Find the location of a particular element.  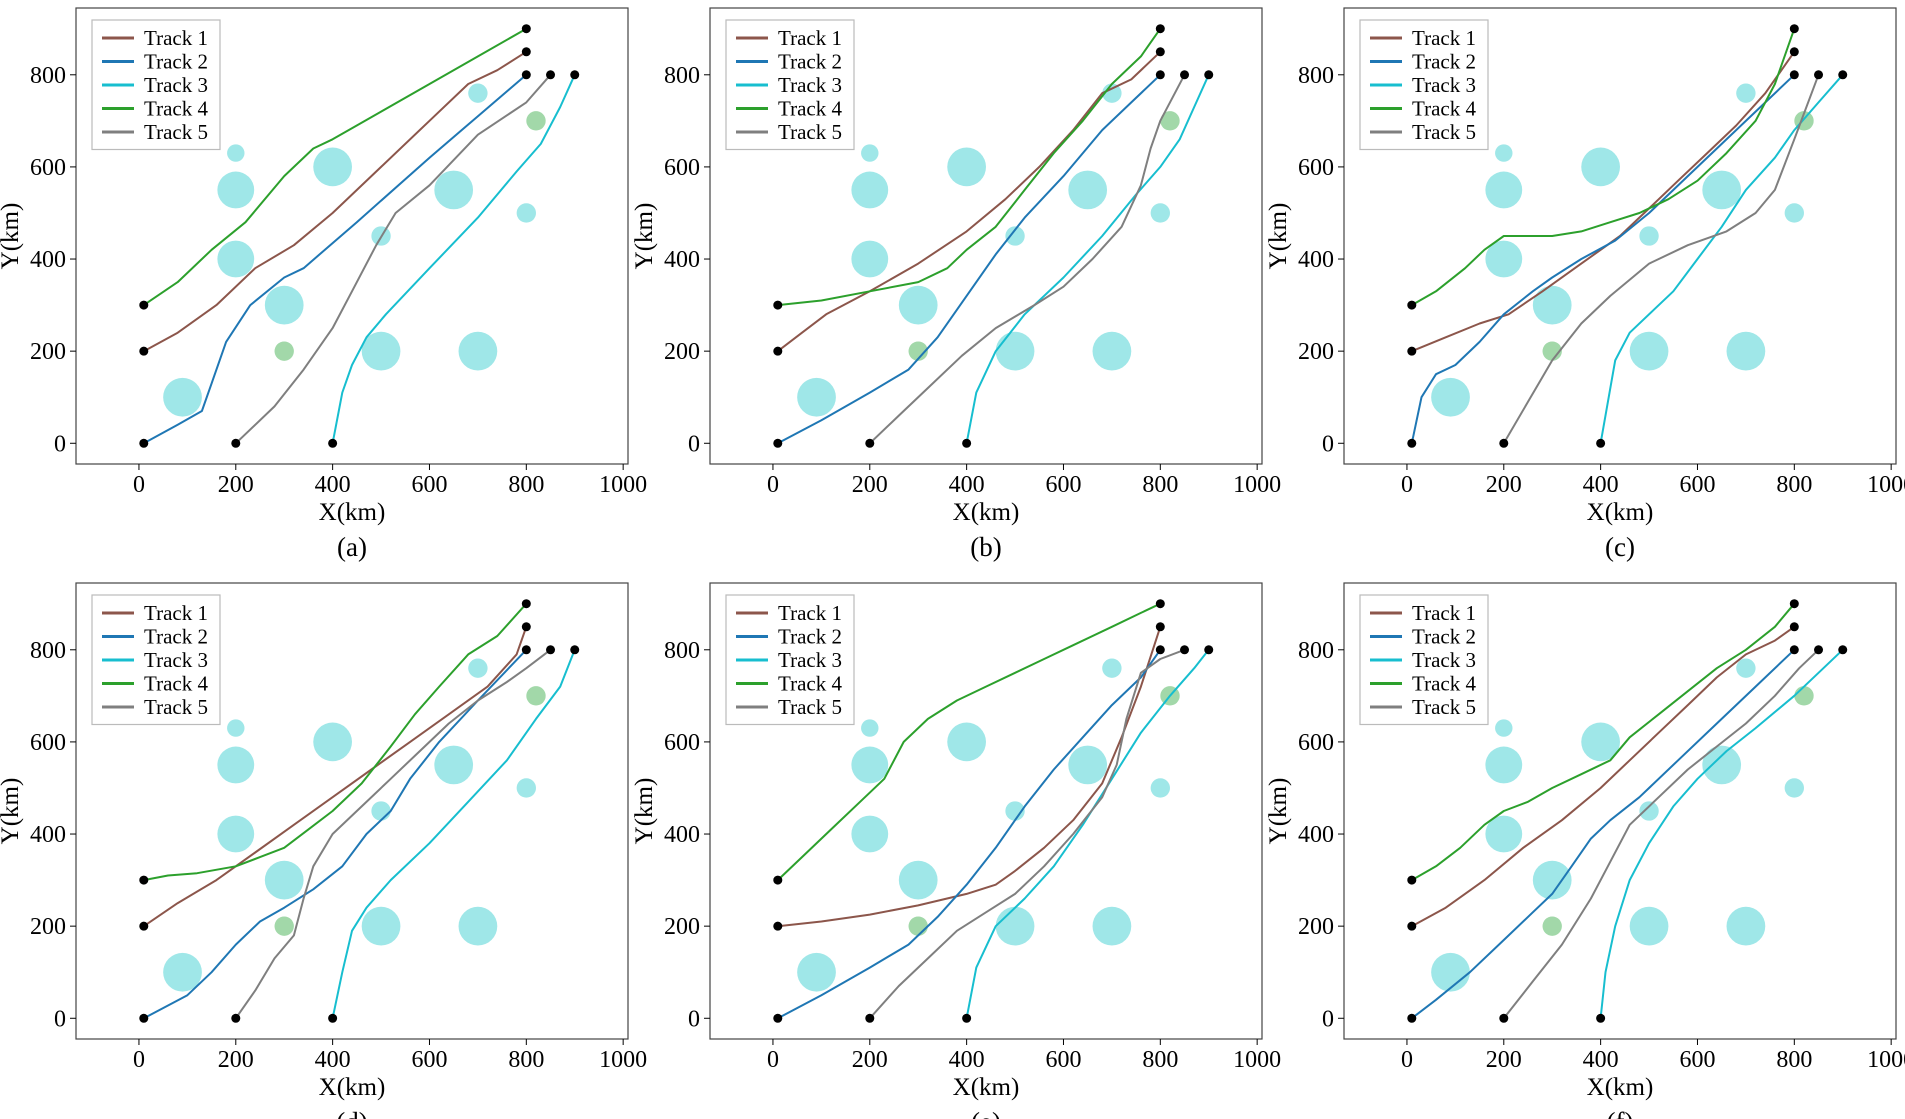

legend-label: Track 1 is located at coordinates (1444, 38).